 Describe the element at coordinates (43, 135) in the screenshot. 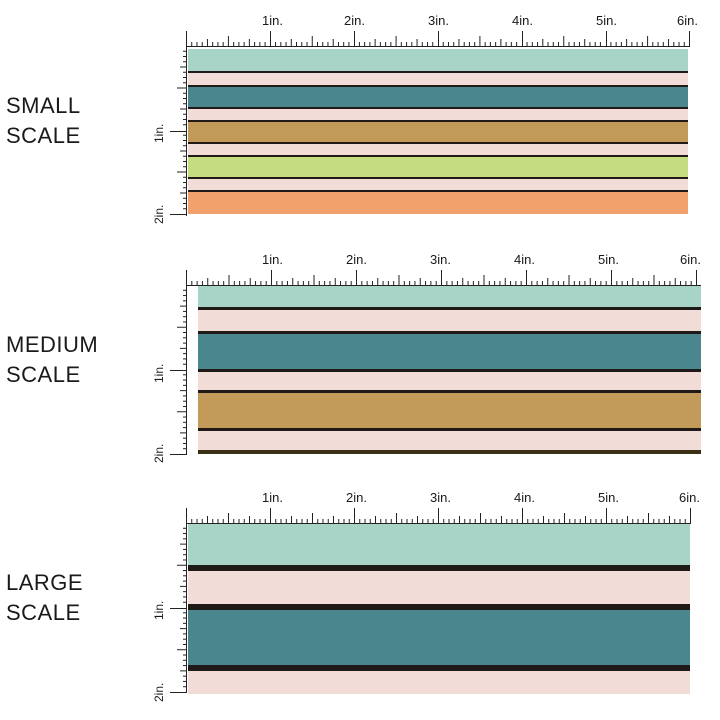

I see `small-scale-title-line2: SCALE` at that location.